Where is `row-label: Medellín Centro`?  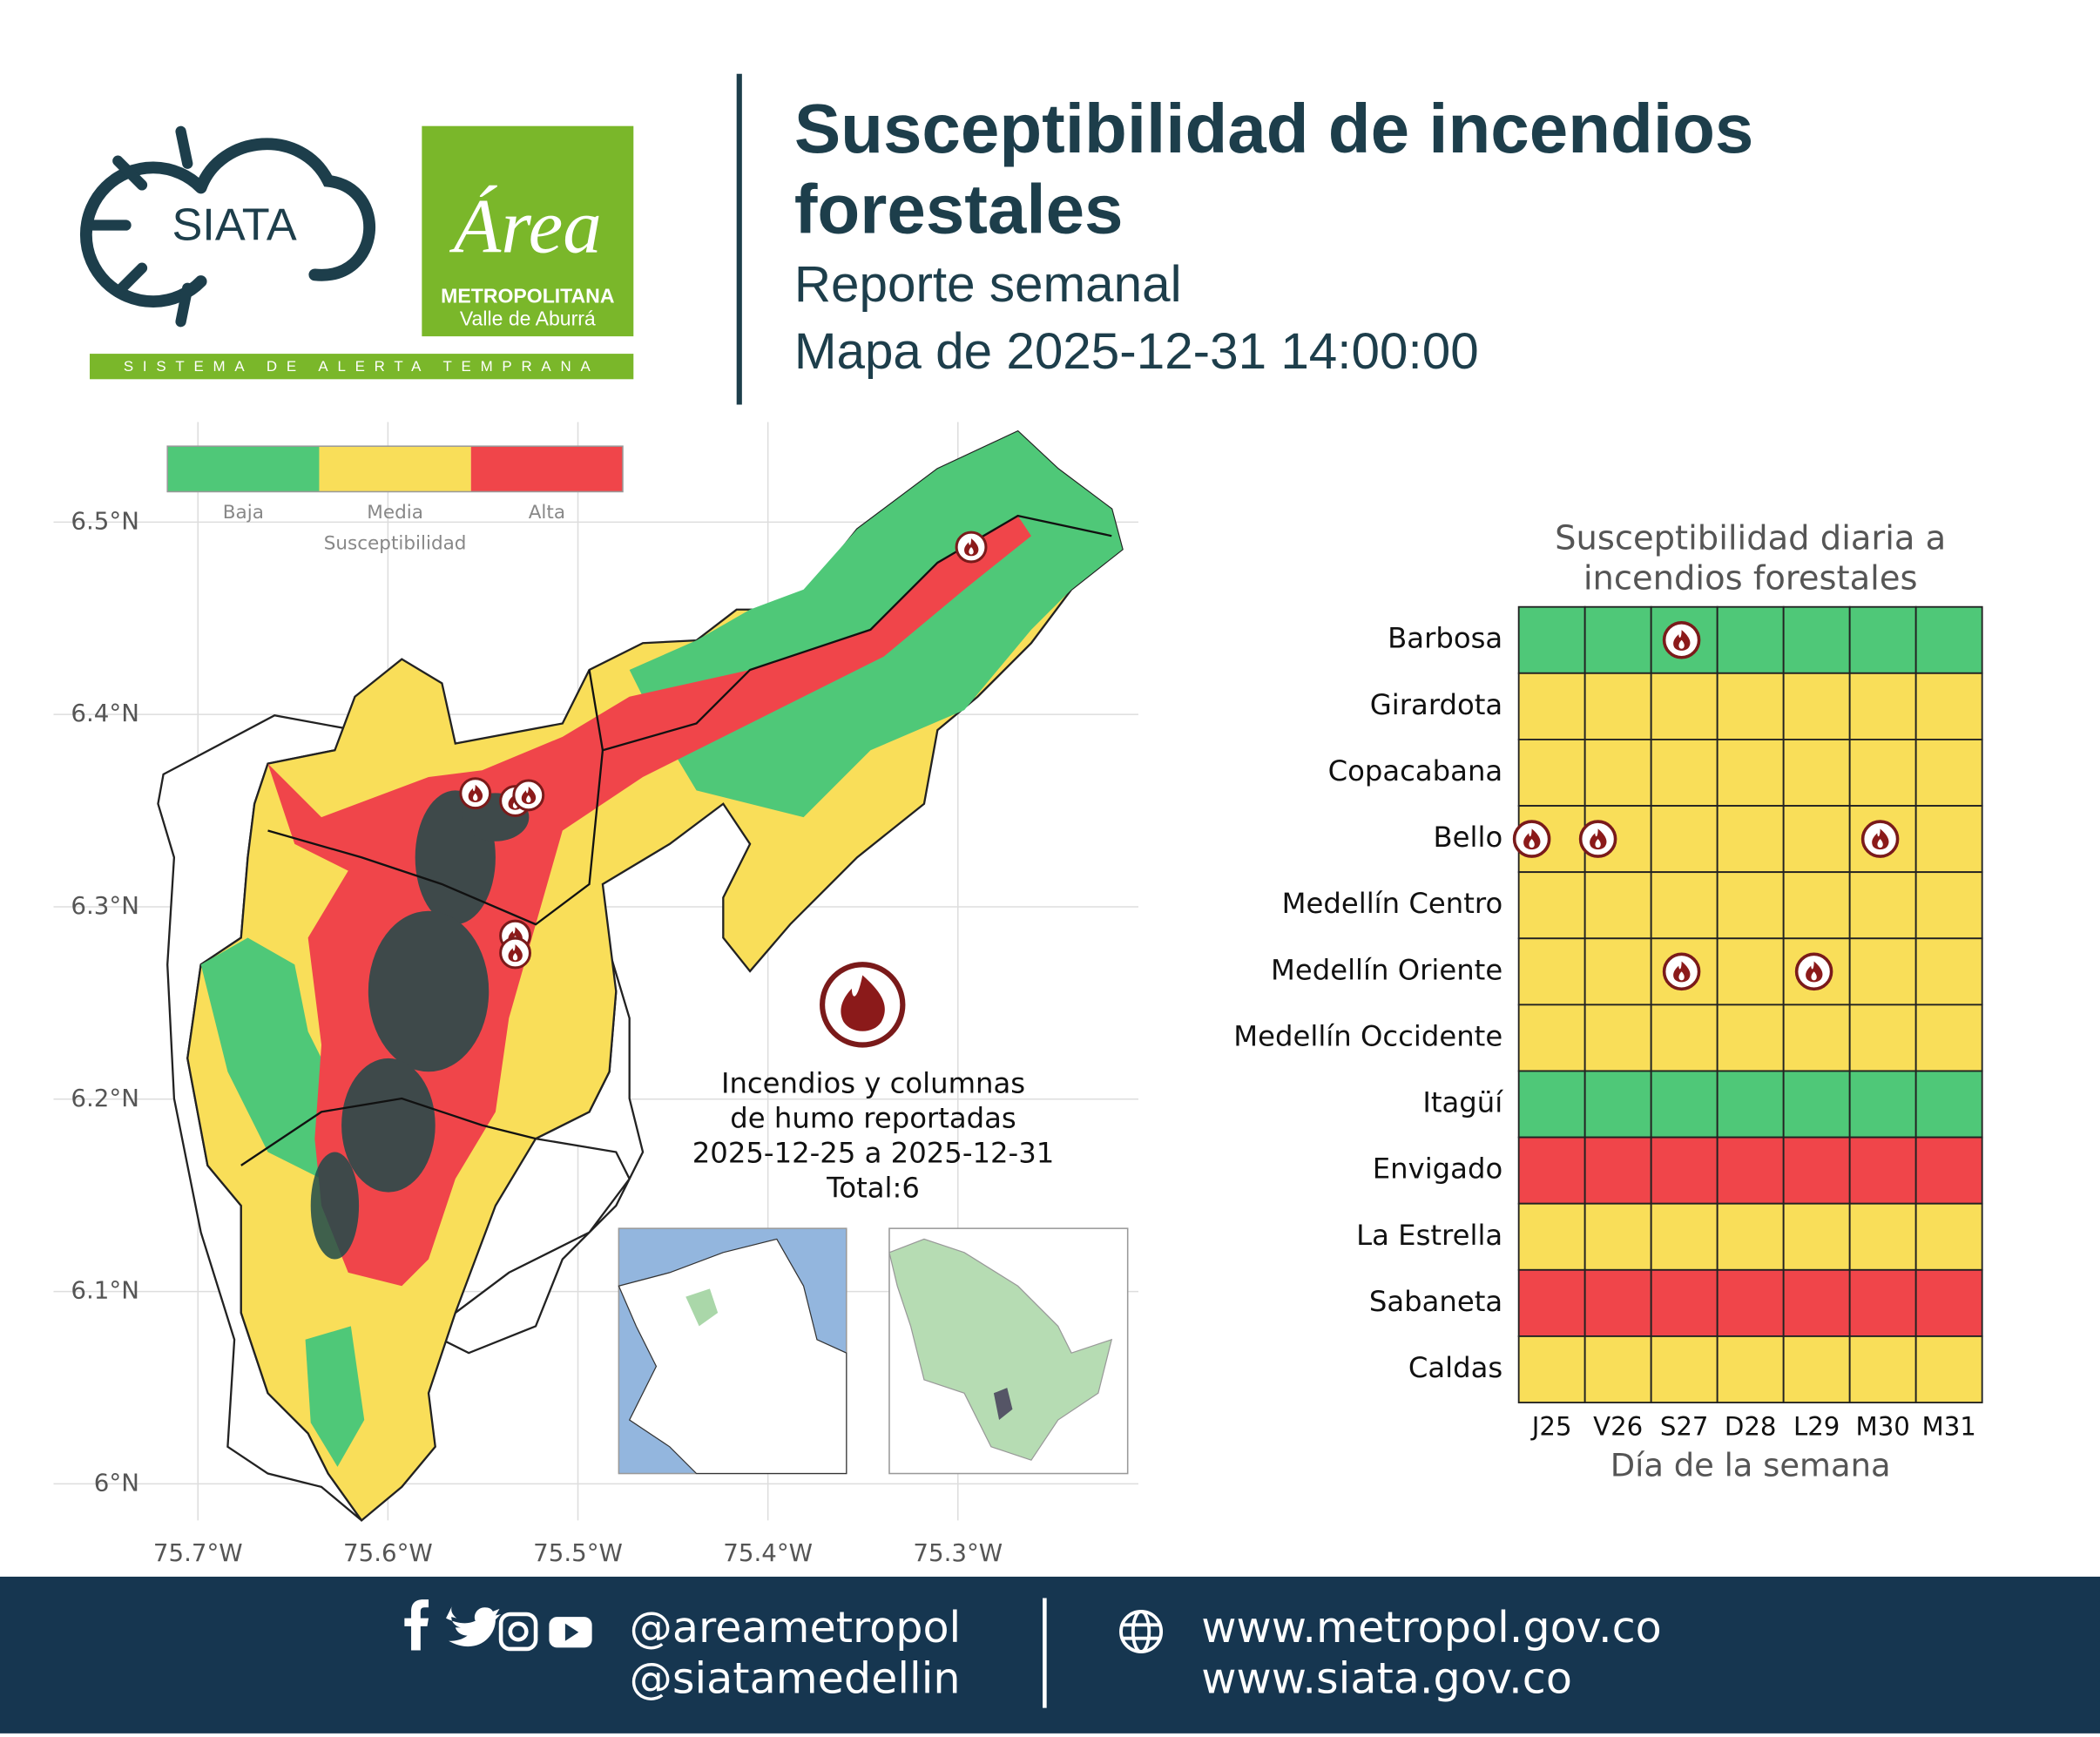
row-label: Medellín Centro is located at coordinates (1392, 903).